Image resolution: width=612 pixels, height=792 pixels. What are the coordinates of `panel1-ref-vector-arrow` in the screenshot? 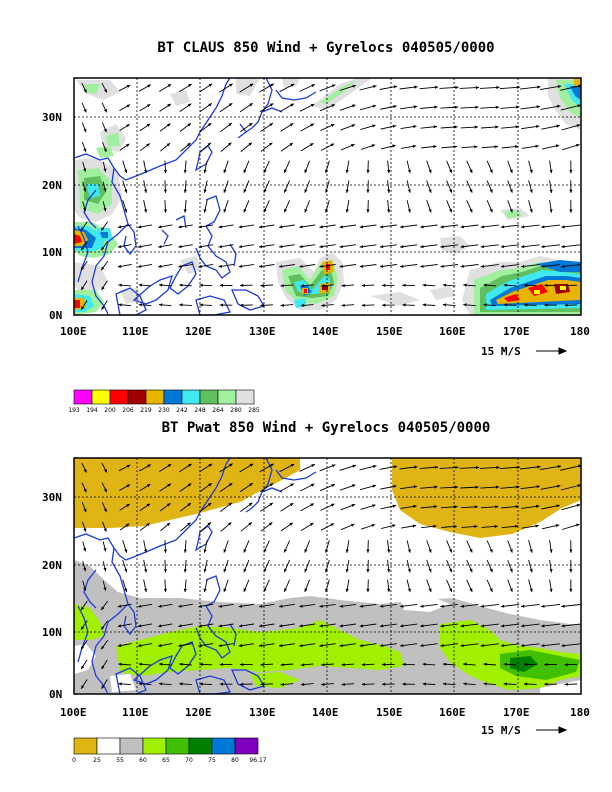 It's located at (552, 351).